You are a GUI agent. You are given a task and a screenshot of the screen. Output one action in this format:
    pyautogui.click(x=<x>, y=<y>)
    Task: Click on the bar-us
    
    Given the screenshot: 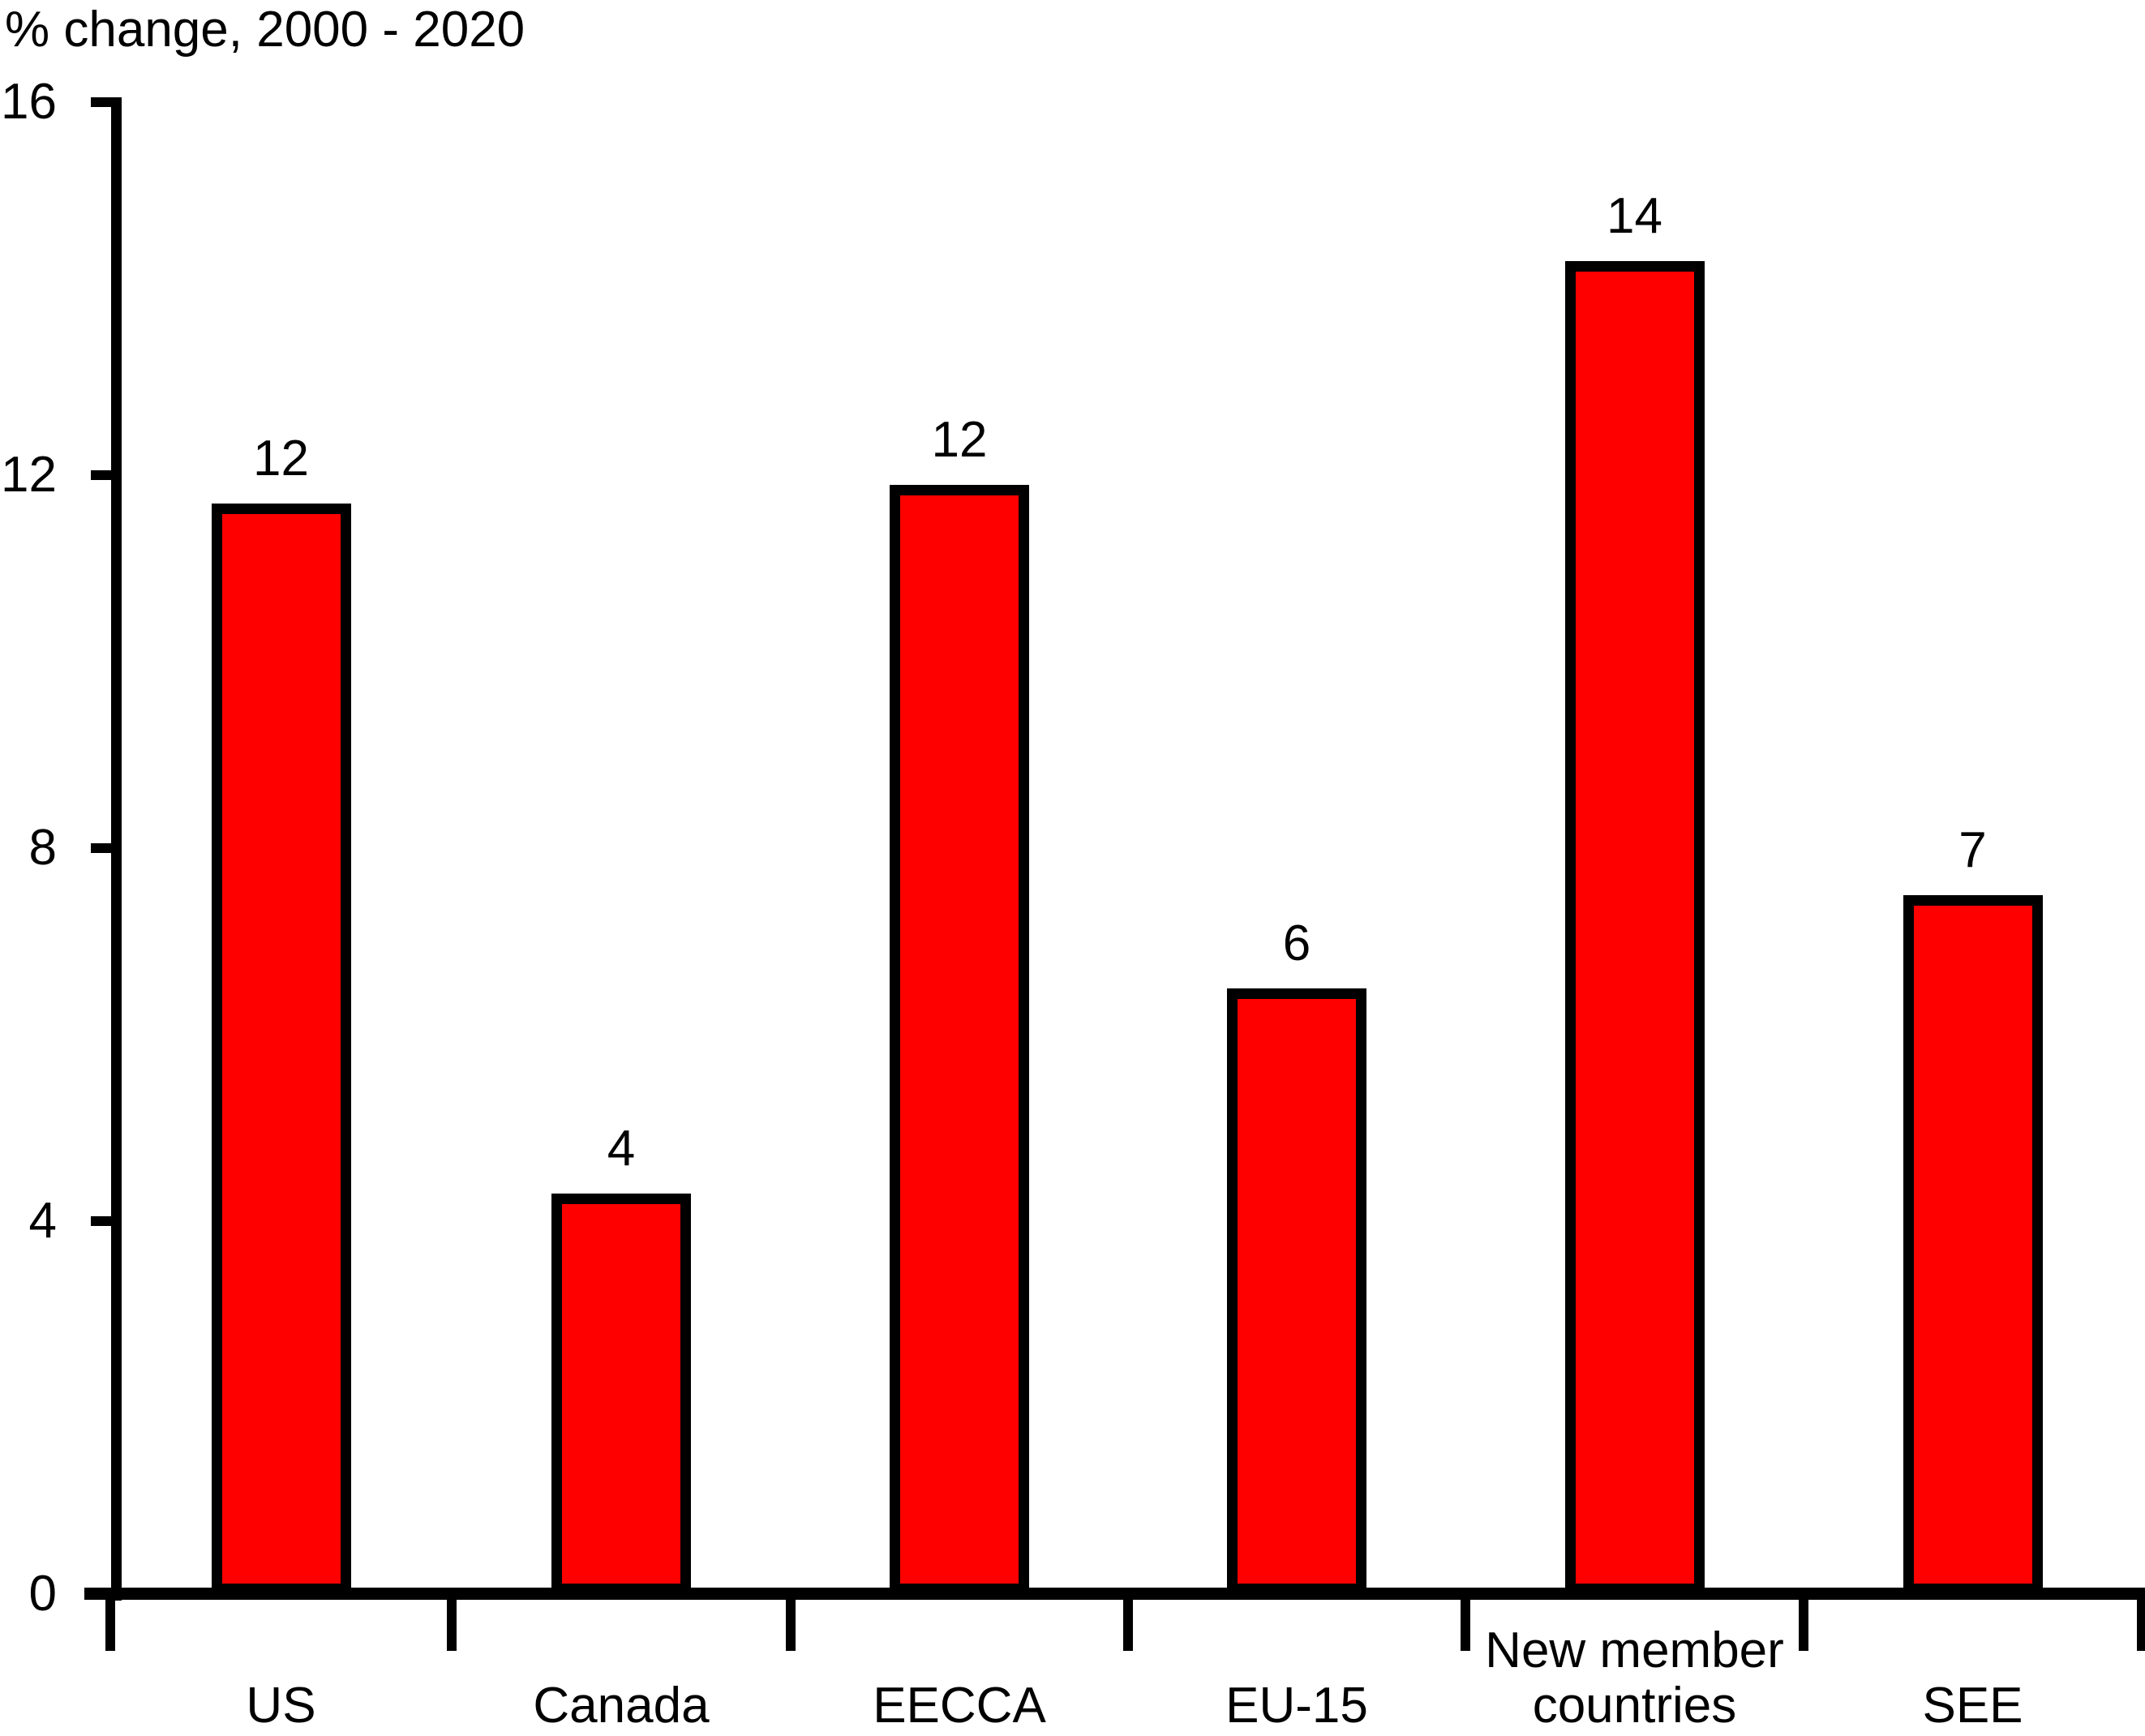 What is the action you would take?
    pyautogui.click(x=281, y=1049)
    